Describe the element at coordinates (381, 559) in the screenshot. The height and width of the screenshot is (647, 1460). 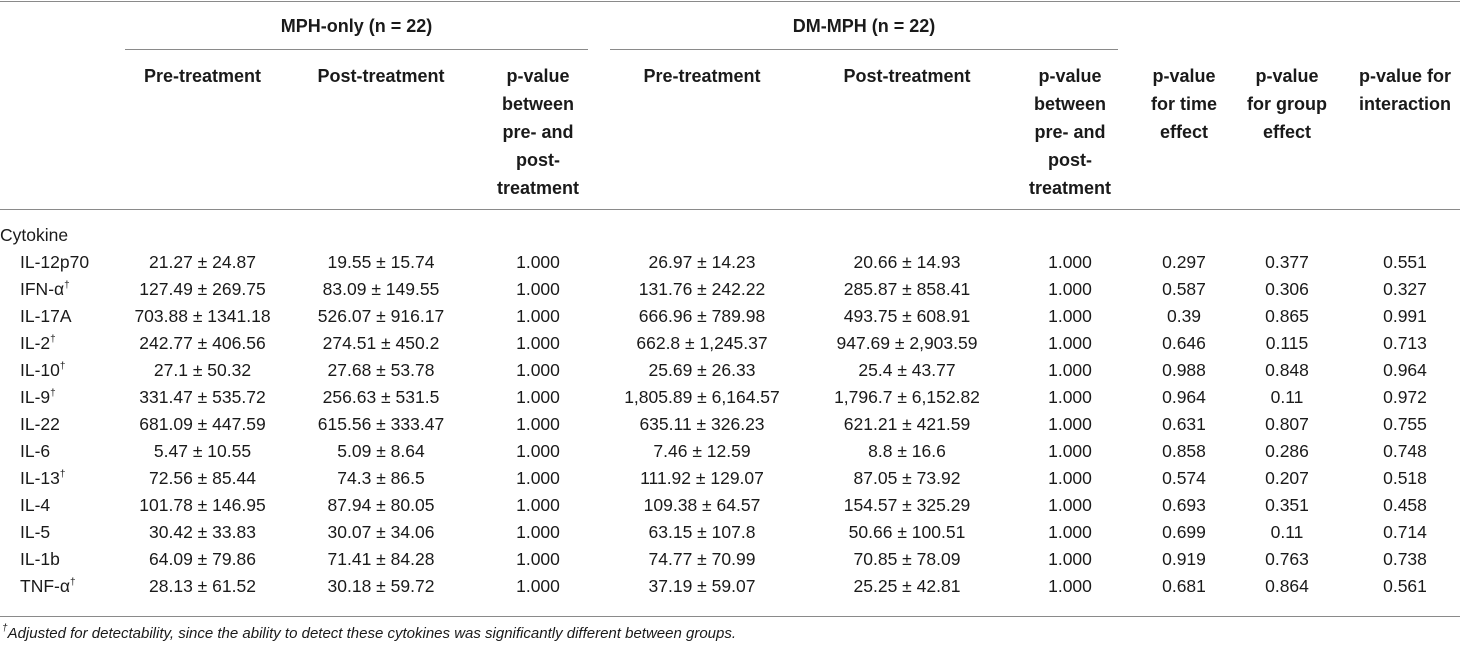
I see `cell-mph-post: 71.41 ± 84.28` at that location.